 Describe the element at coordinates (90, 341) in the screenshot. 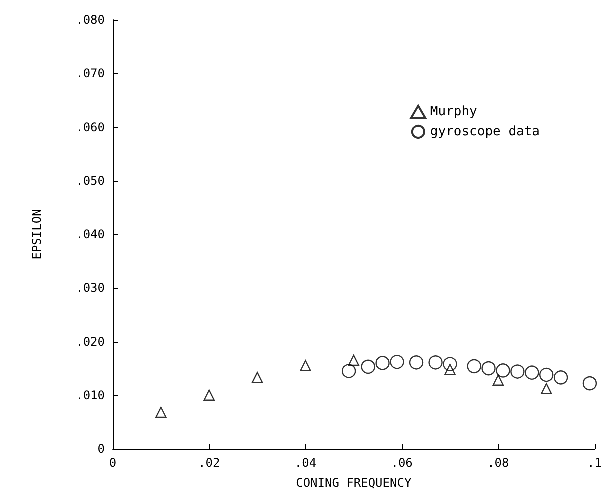

I see `y-tick-label: .020` at that location.